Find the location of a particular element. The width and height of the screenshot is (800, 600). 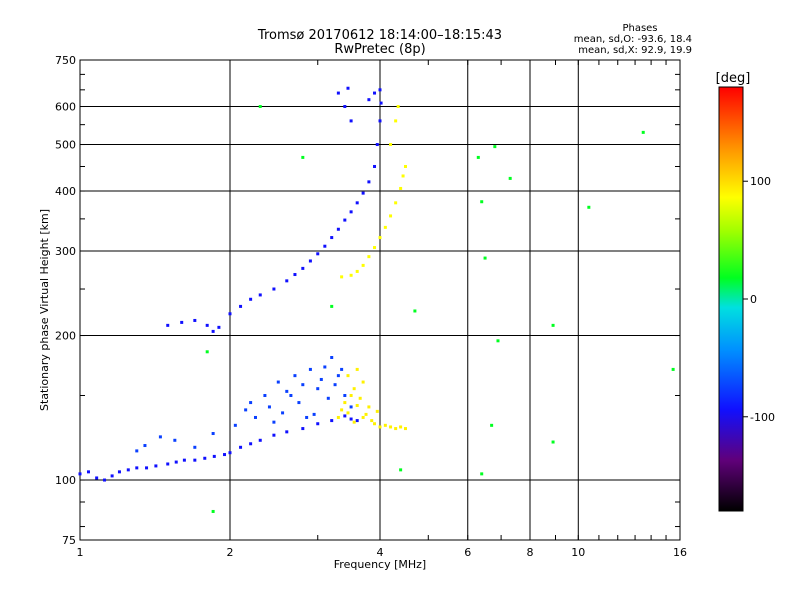

x-tick-label: 4 is located at coordinates (380, 552).